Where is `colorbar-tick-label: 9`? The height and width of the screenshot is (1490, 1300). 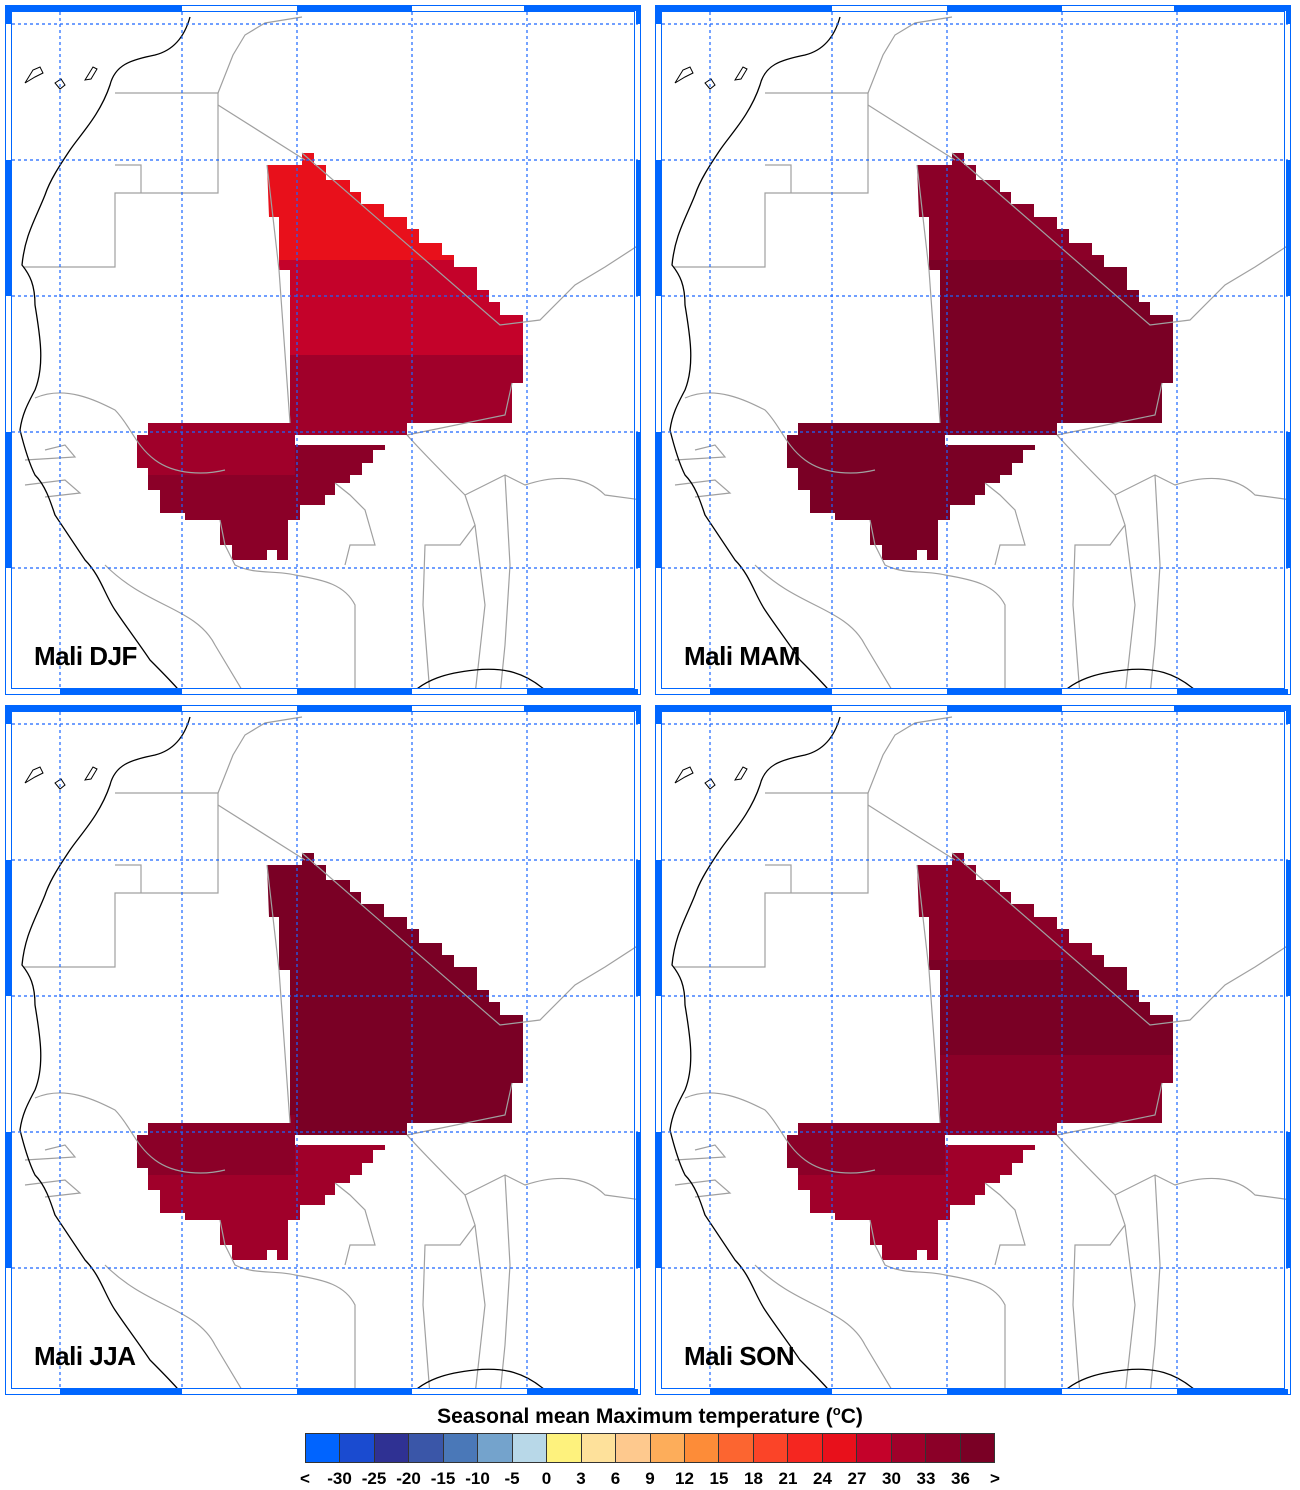 colorbar-tick-label: 9 is located at coordinates (650, 1478).